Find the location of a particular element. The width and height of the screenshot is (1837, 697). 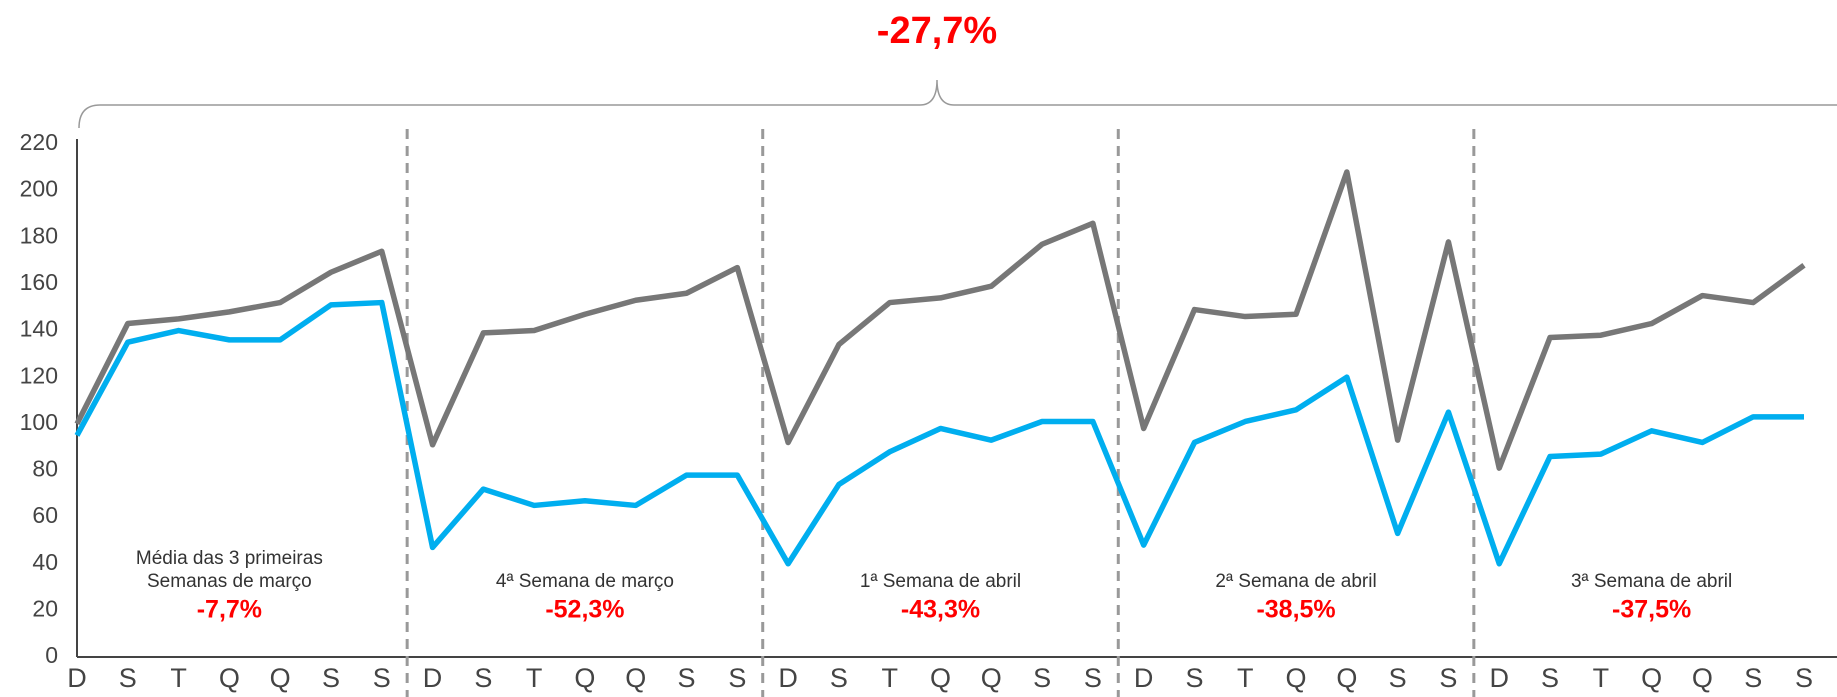

y-tick-label: 200 is located at coordinates (39, 189).